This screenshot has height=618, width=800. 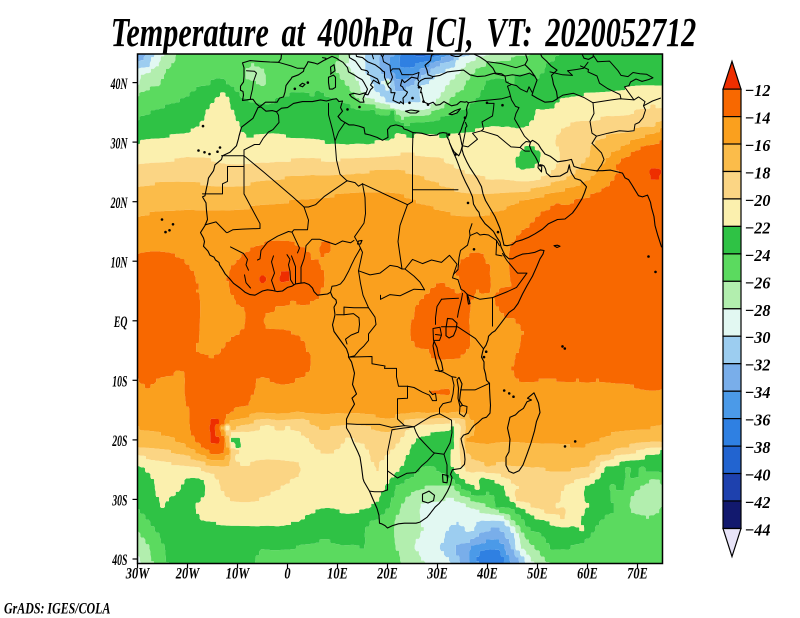 What do you see at coordinates (387, 574) in the screenshot?
I see `svg-text: 20E` at bounding box center [387, 574].